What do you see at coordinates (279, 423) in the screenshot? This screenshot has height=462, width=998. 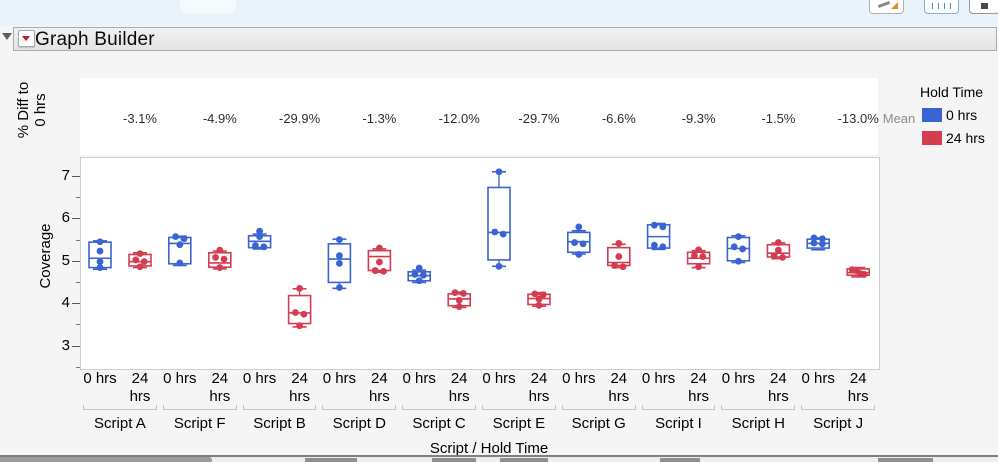 I see `script-label: Script B` at bounding box center [279, 423].